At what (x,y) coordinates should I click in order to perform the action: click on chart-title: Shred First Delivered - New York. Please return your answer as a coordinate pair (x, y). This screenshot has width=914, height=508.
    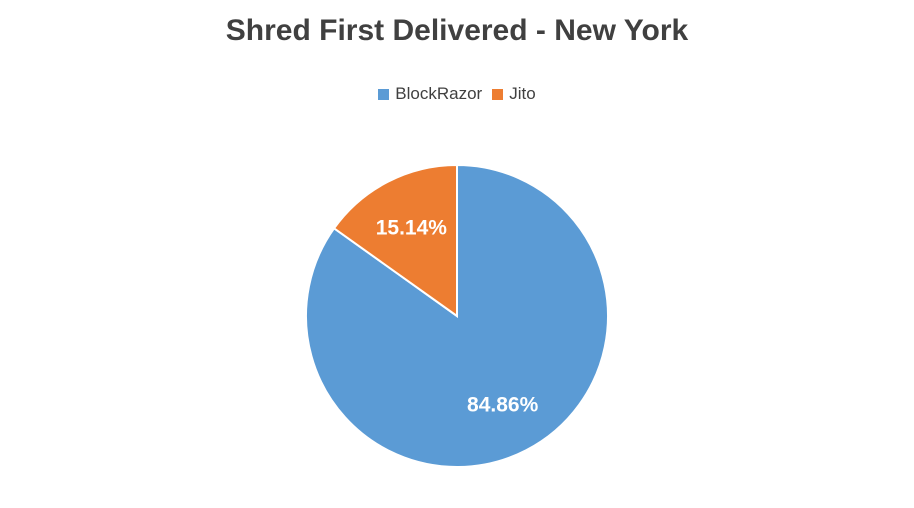
    Looking at the image, I should click on (457, 30).